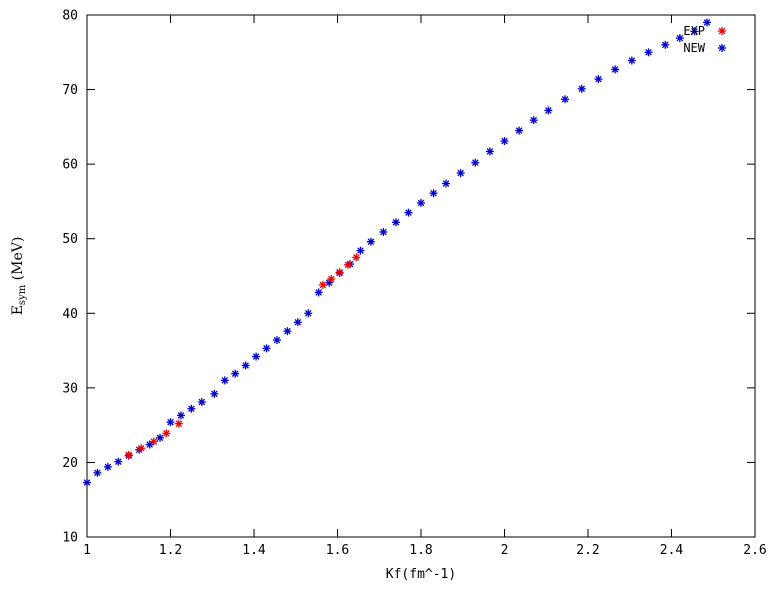 The image size is (776, 594). What do you see at coordinates (420, 550) in the screenshot?
I see `x-axis-tick-label: 1.8` at bounding box center [420, 550].